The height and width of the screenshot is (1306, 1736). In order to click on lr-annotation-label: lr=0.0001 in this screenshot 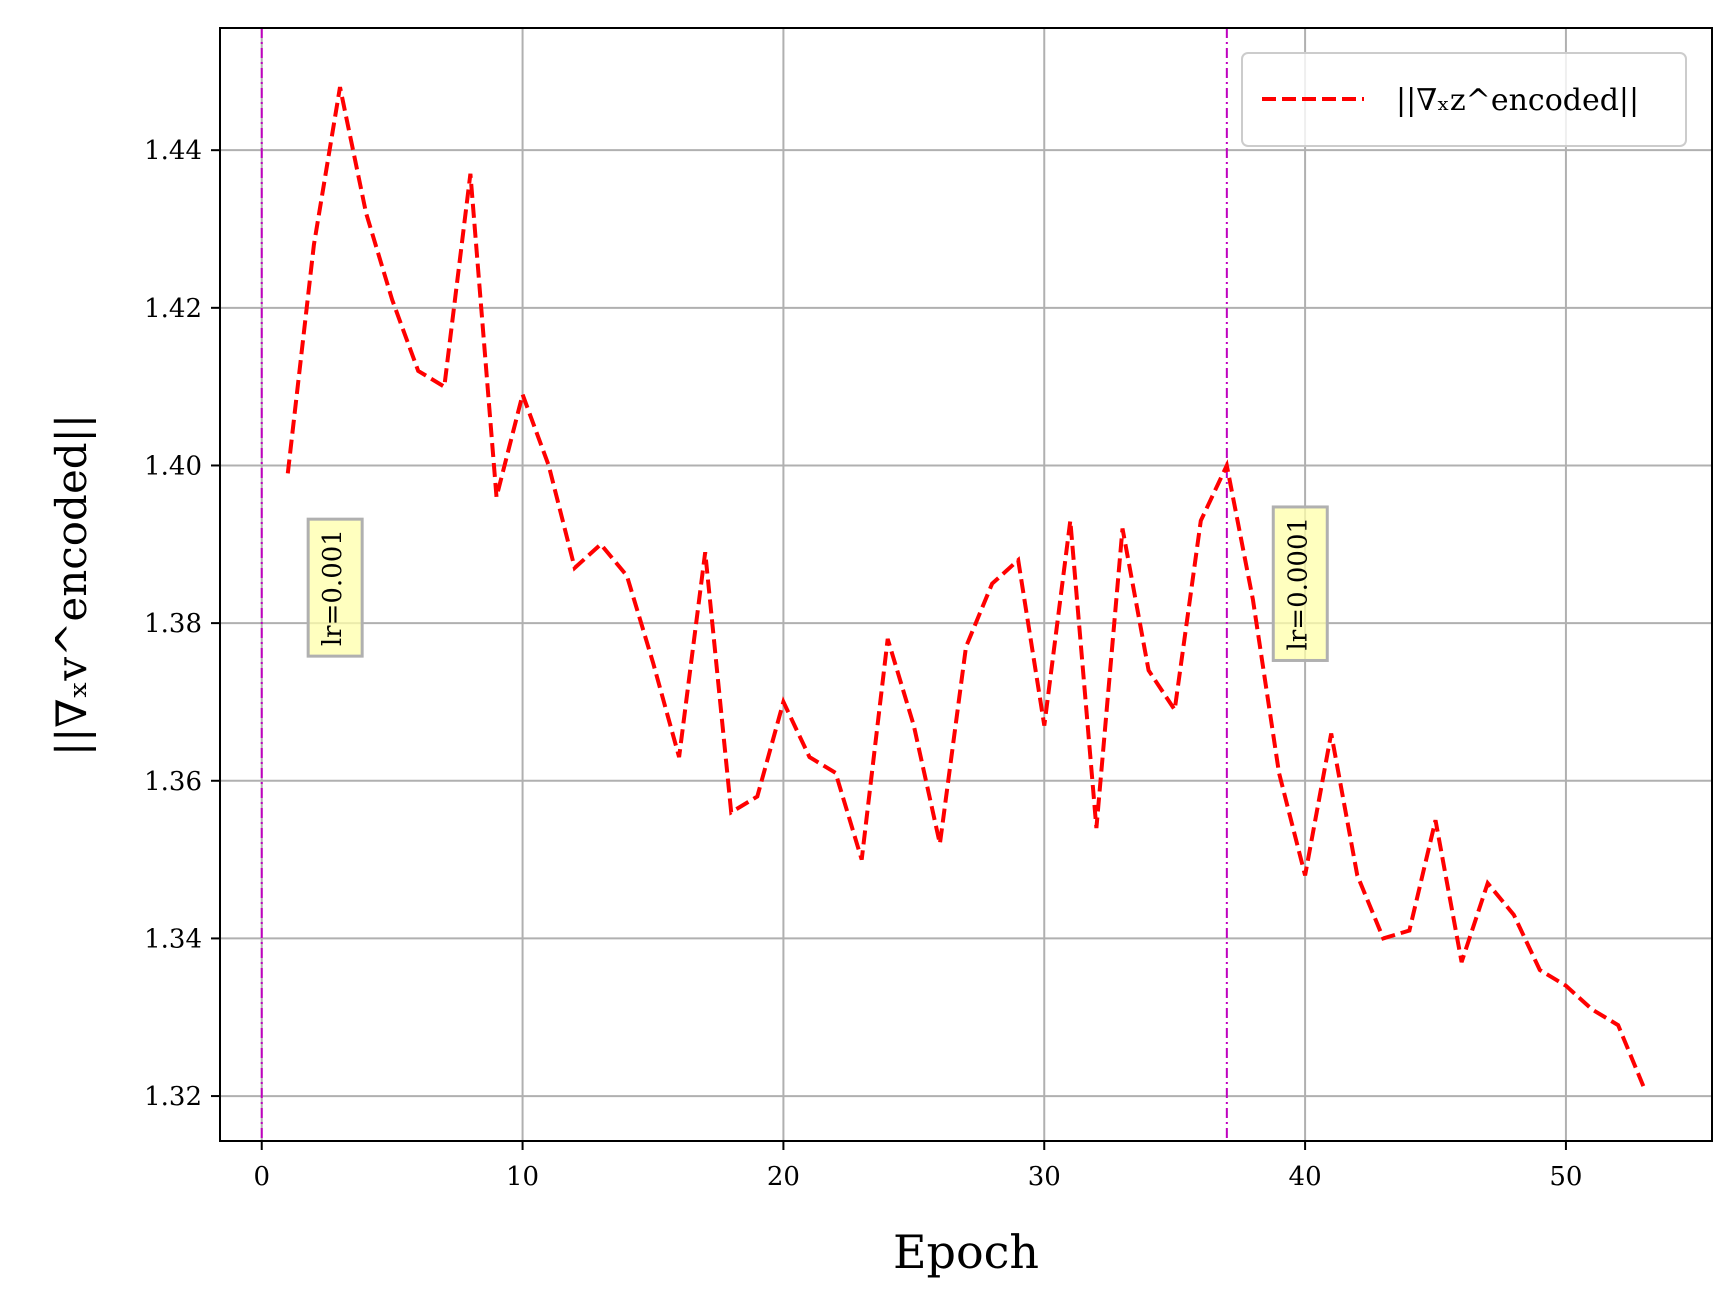, I will do `click(1298, 584)`.